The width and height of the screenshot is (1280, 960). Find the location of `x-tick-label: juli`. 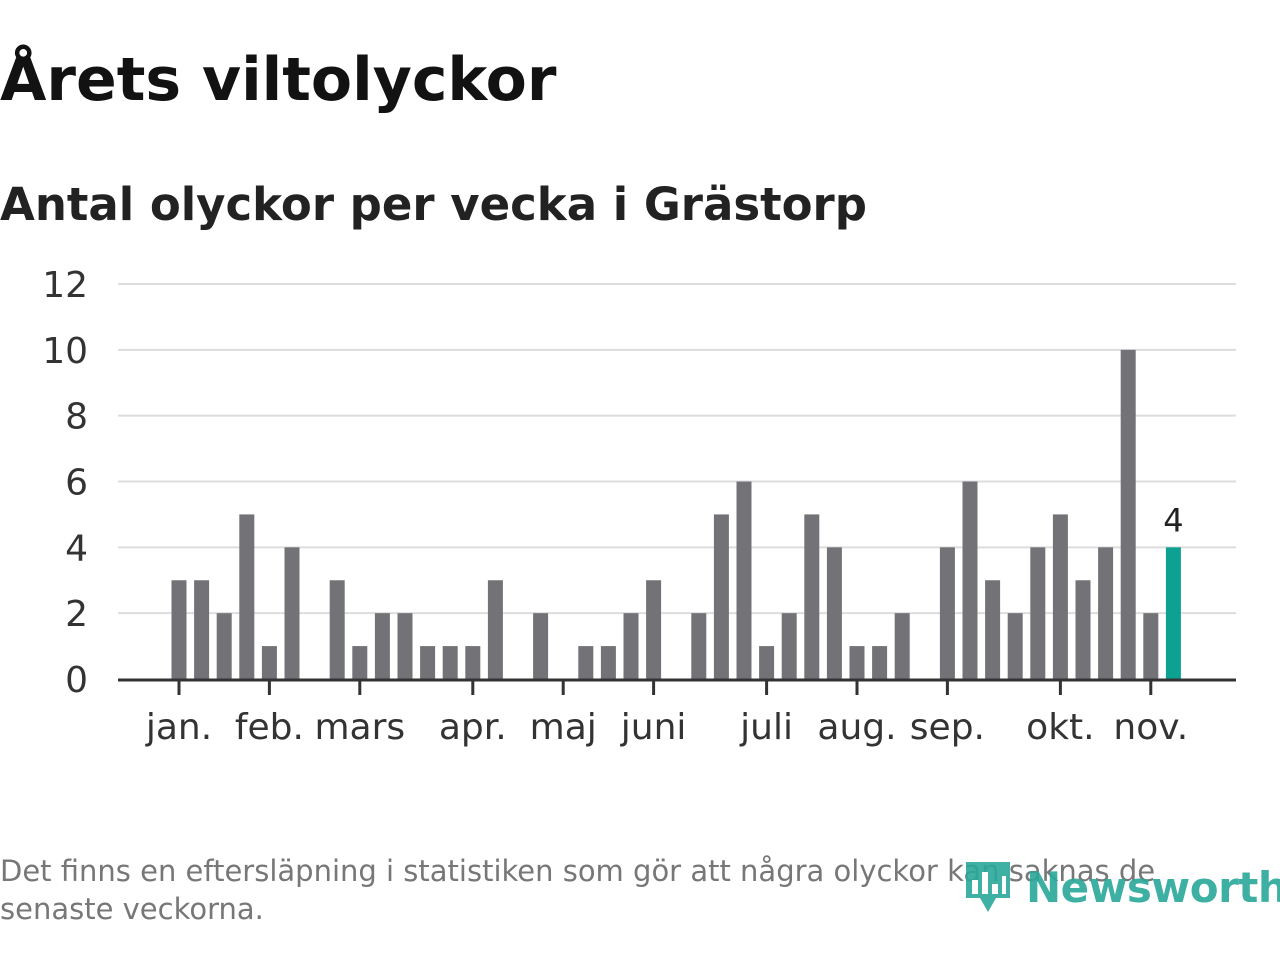

x-tick-label: juli is located at coordinates (766, 727).